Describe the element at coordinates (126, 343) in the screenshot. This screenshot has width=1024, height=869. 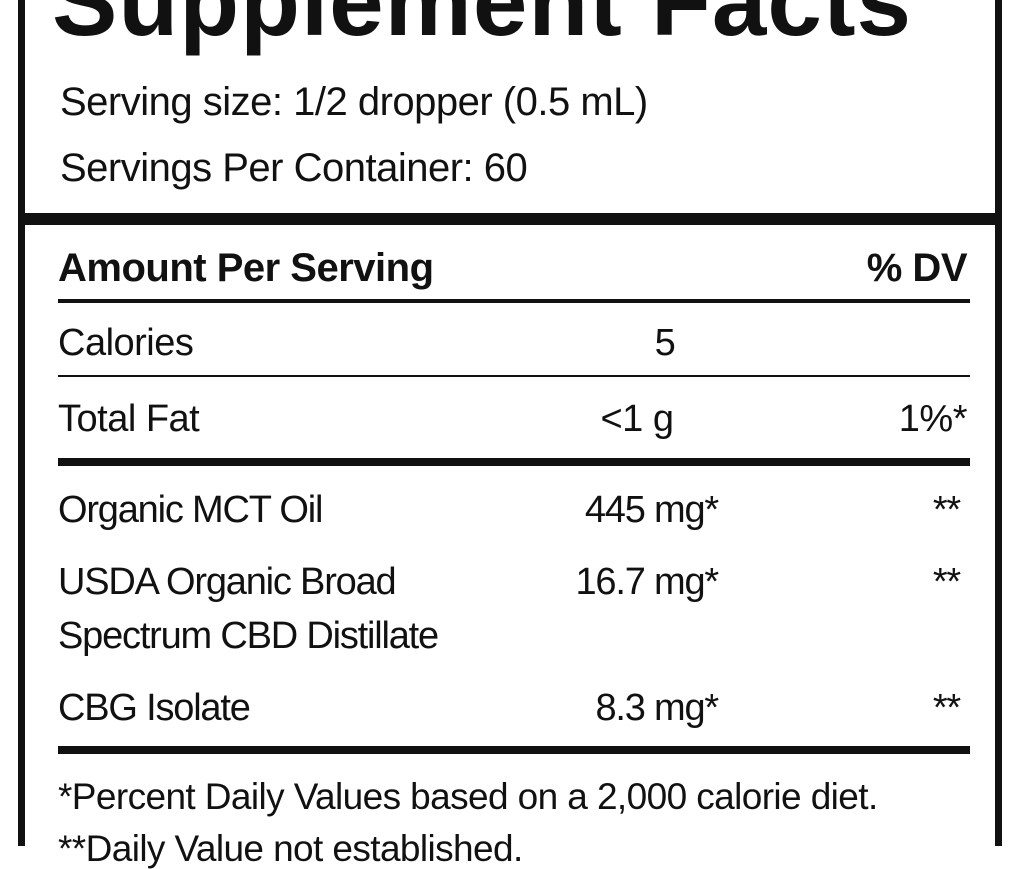
I see `row-name: Calories` at that location.